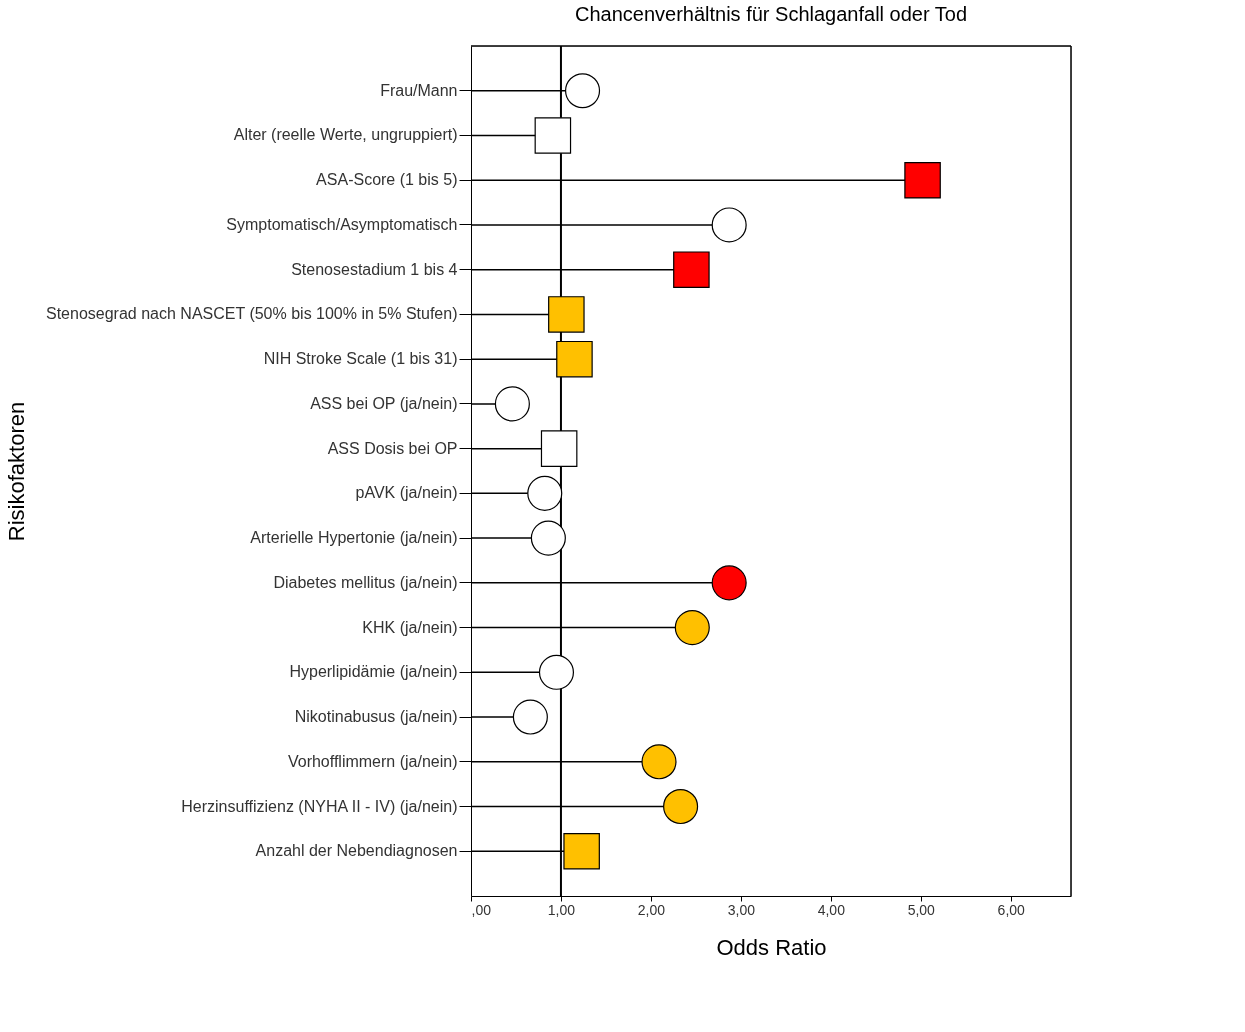  Describe the element at coordinates (372, 761) in the screenshot. I see `y-tick-label: Vorhofflimmern (ja/nein)` at that location.